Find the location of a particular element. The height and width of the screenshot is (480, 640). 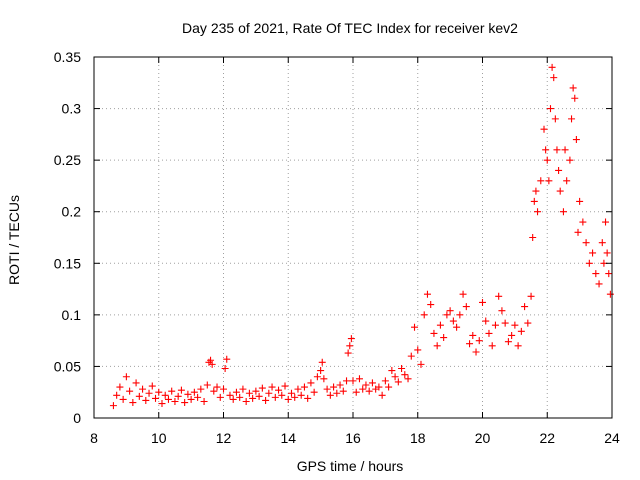

y-tick-label: 0.25 is located at coordinates (67, 160).